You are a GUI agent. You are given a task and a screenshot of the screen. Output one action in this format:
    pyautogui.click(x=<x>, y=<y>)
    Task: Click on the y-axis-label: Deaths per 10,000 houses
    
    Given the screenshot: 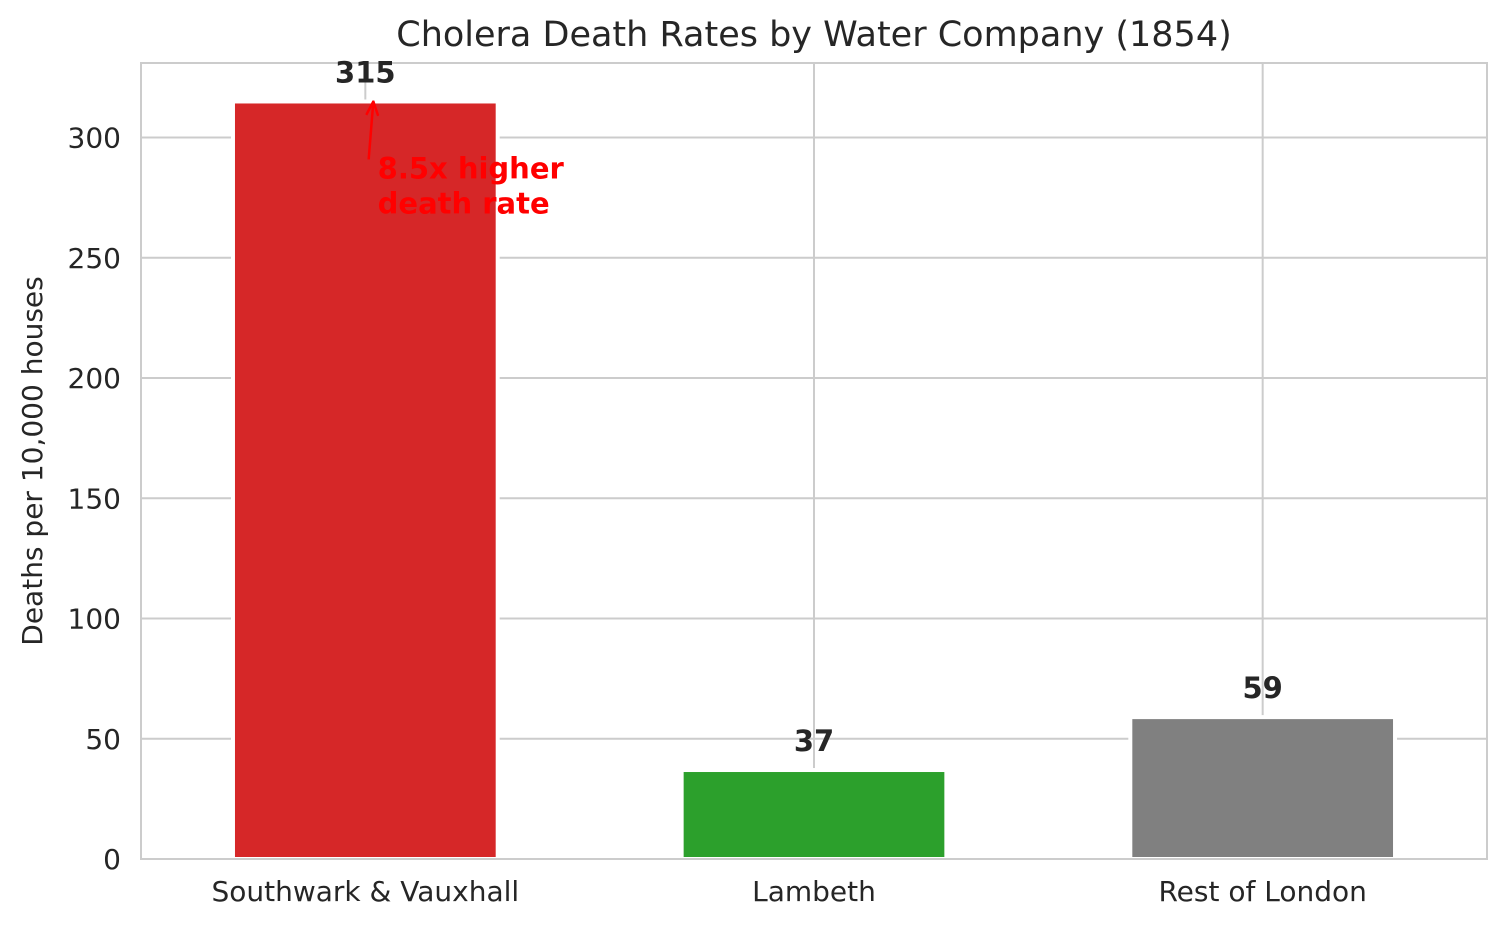 What is the action you would take?
    pyautogui.click(x=32, y=460)
    